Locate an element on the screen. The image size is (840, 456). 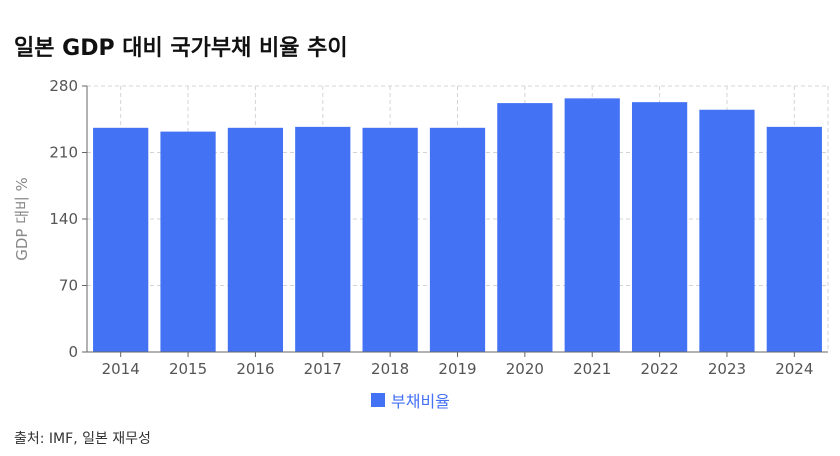
bar-2021 is located at coordinates (592, 225).